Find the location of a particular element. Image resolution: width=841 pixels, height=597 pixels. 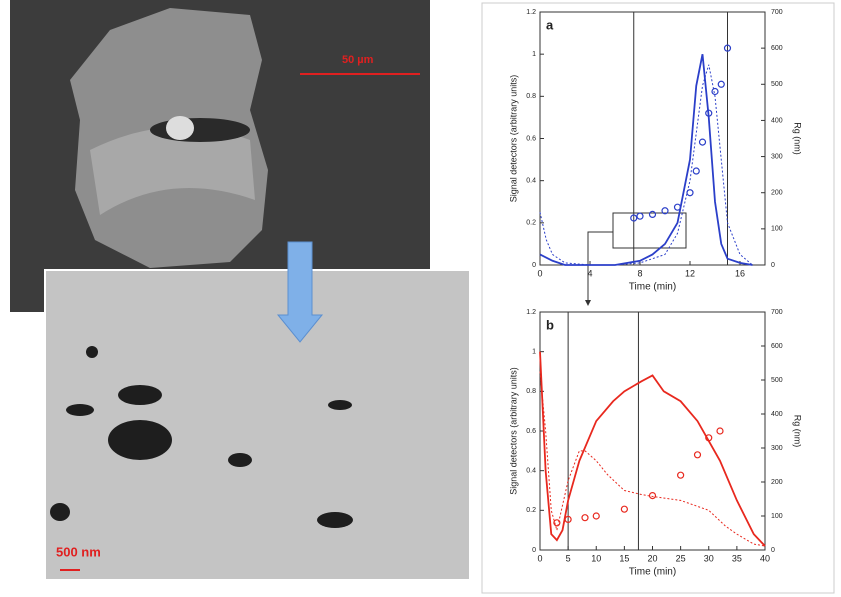

x-tick-label: 40 is located at coordinates (765, 558).